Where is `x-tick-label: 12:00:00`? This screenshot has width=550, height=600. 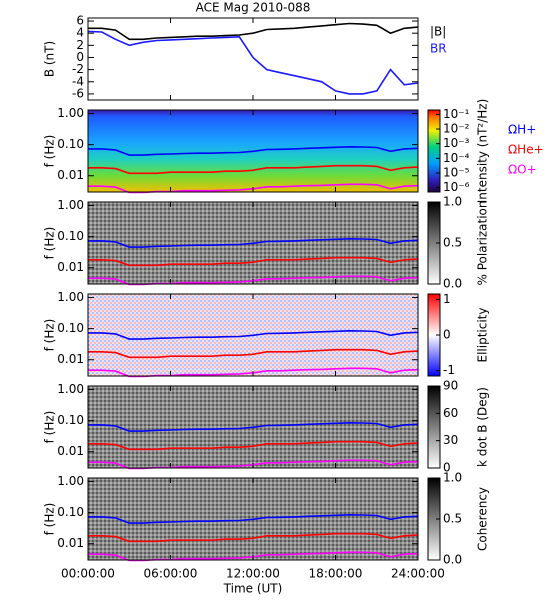
x-tick-label: 12:00:00 is located at coordinates (253, 574).